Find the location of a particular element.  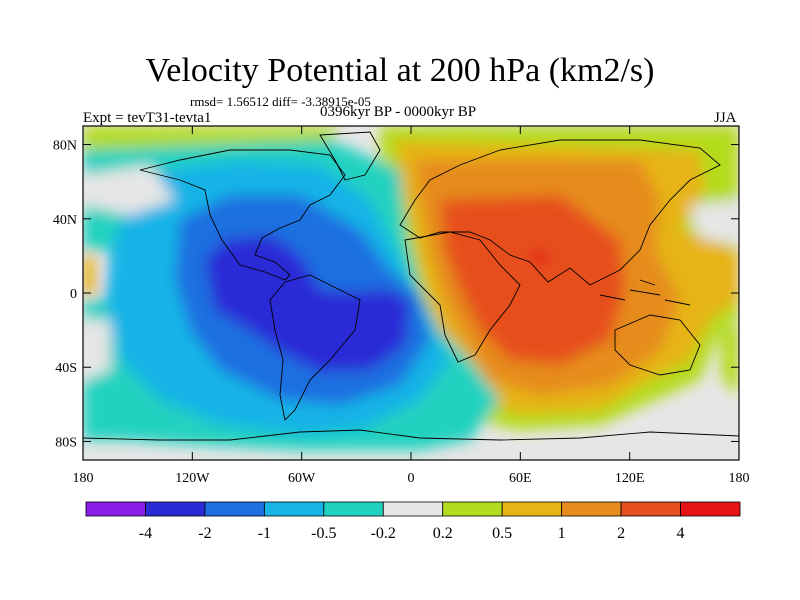

colorbar-label: -0.5 is located at coordinates (323, 533).